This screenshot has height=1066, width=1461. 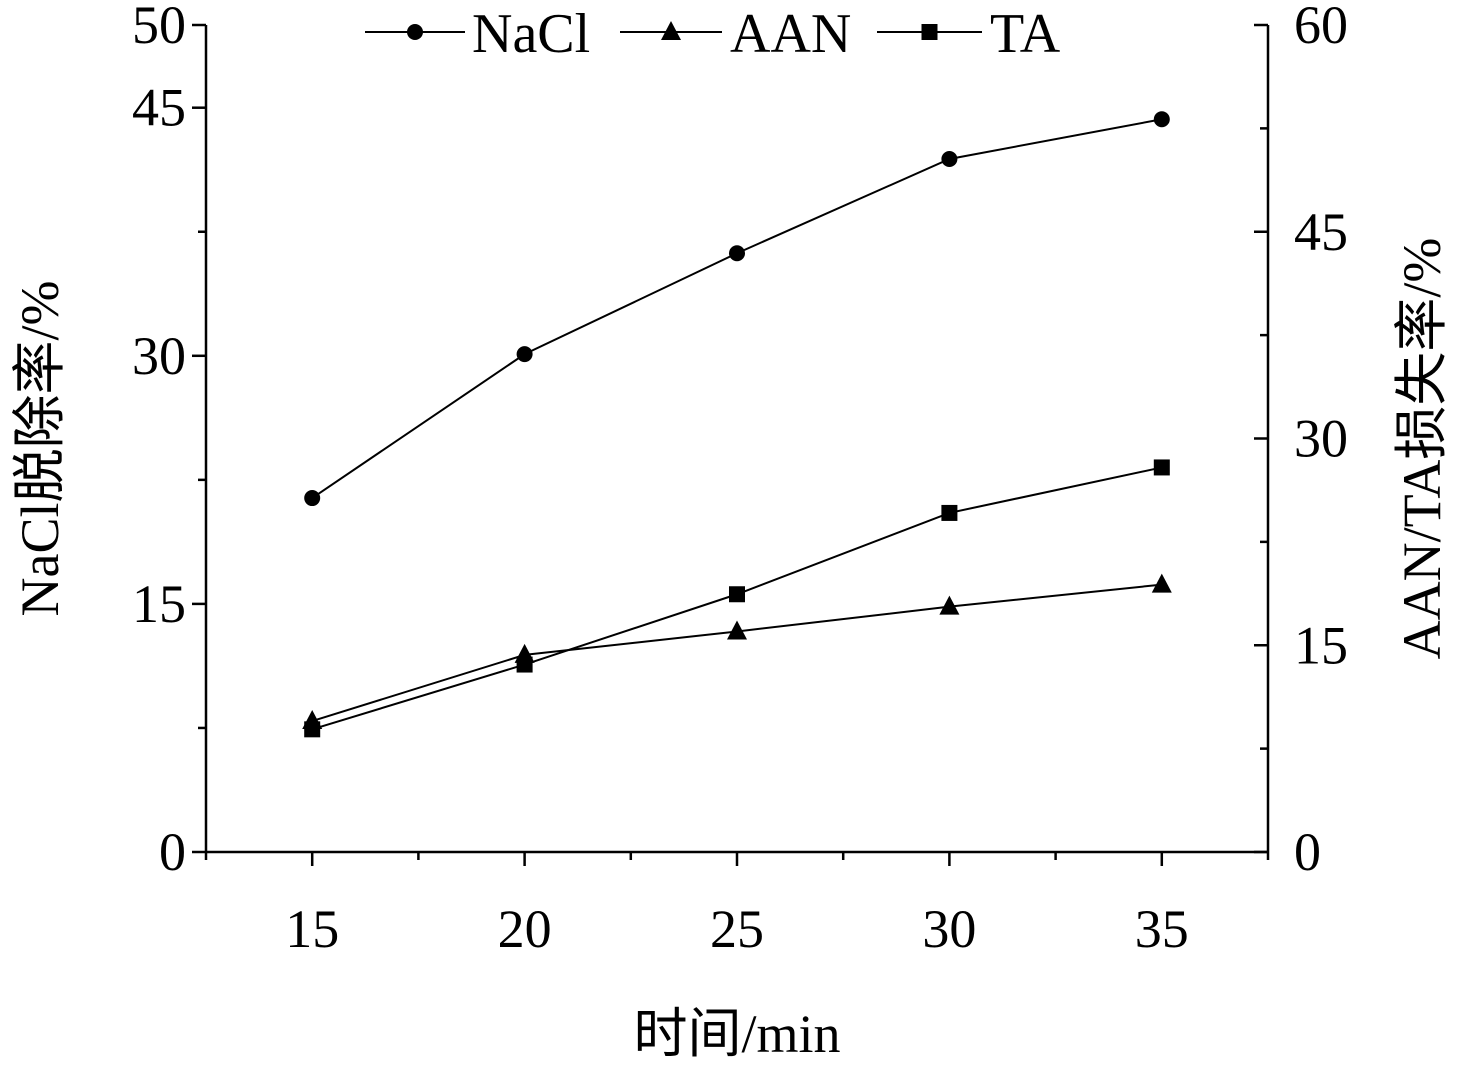 I want to click on legend-item-ta: TA, so click(x=969, y=34).